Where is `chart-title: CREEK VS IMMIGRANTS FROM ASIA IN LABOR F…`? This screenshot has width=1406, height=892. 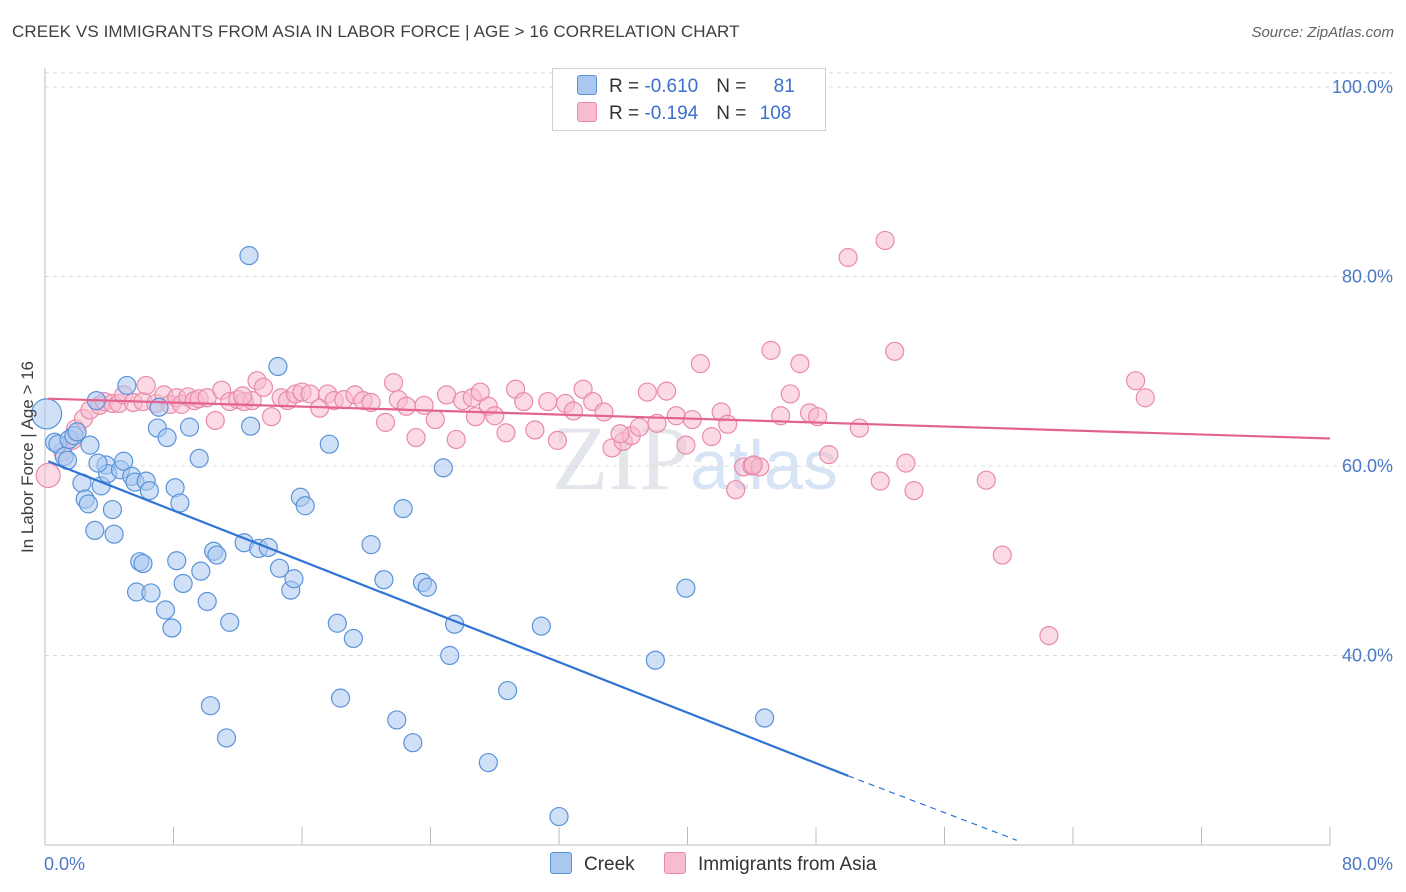
chart-title: CREEK VS IMMIGRANTS FROM ASIA IN LABOR F… is located at coordinates (376, 31).